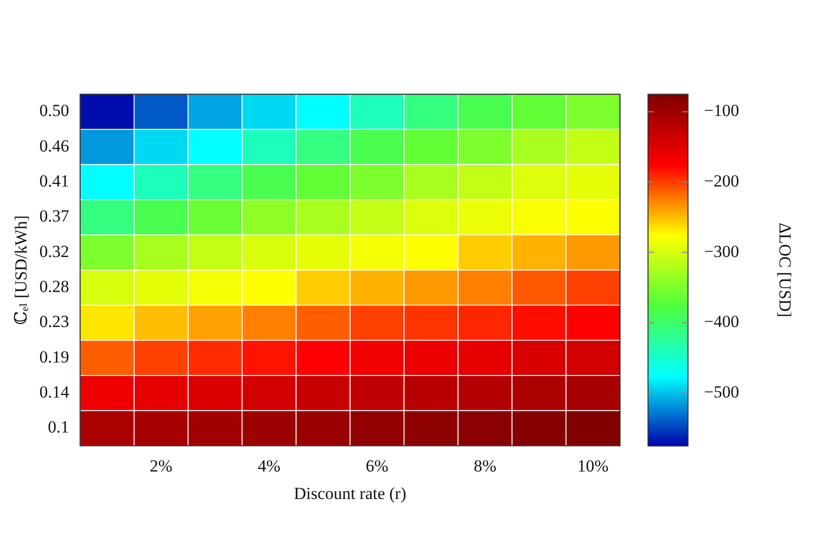 This screenshot has height=540, width=836. What do you see at coordinates (21, 270) in the screenshot?
I see `y-axis-title: ℂₑₗ [USD/kWh]` at bounding box center [21, 270].